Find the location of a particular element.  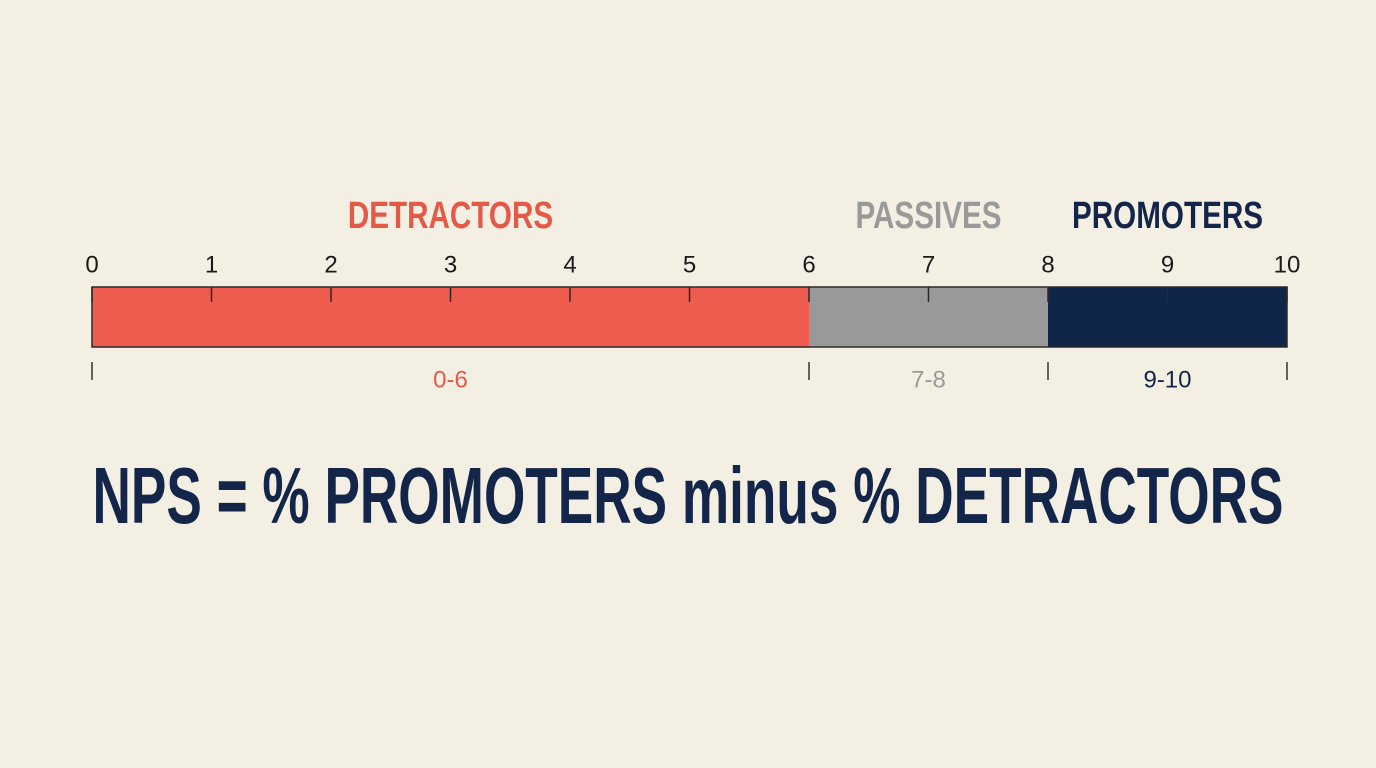

segment-name: PROMOTERS is located at coordinates (1167, 216).